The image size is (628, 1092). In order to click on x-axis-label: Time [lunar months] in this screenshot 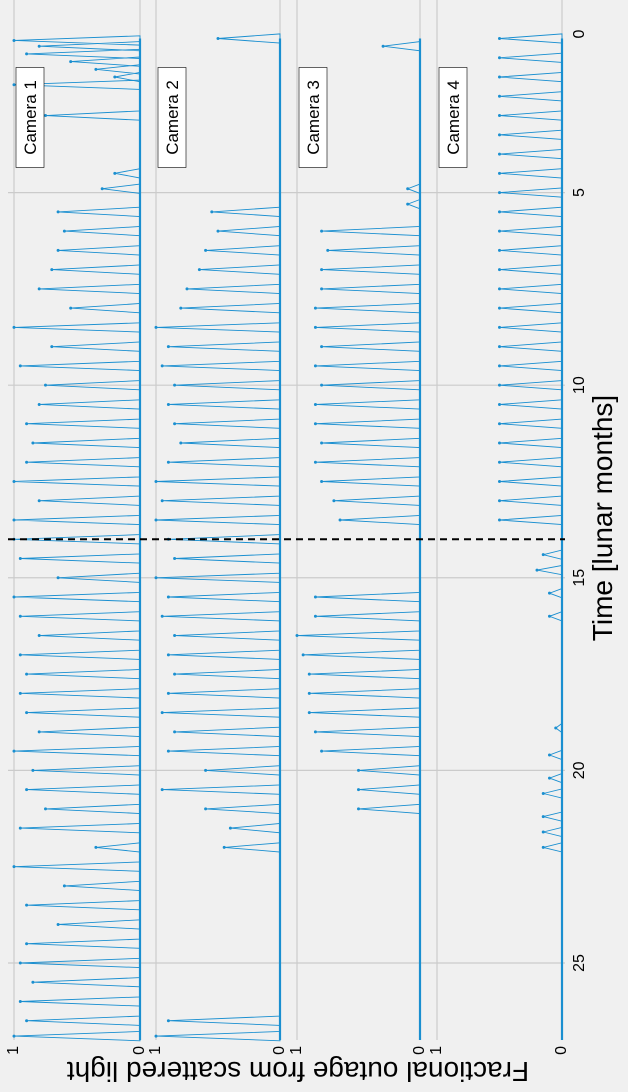, I will do `click(602, 518)`.